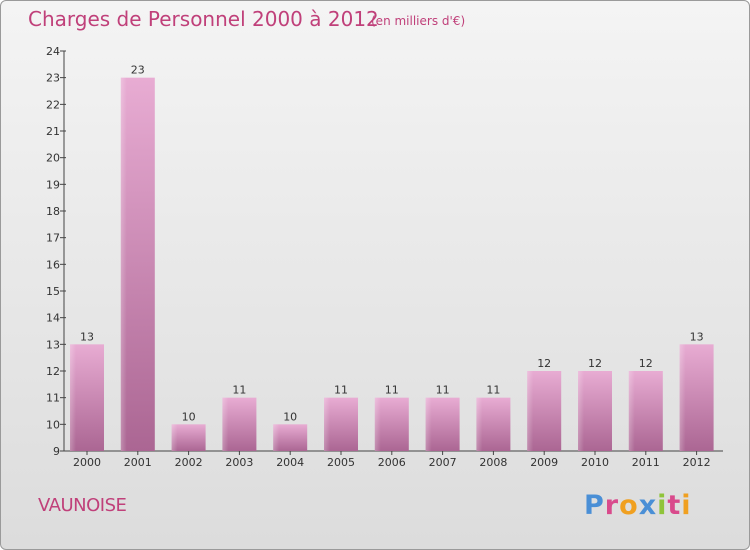  What do you see at coordinates (53, 104) in the screenshot?
I see `y-tick-label: 22` at bounding box center [53, 104].